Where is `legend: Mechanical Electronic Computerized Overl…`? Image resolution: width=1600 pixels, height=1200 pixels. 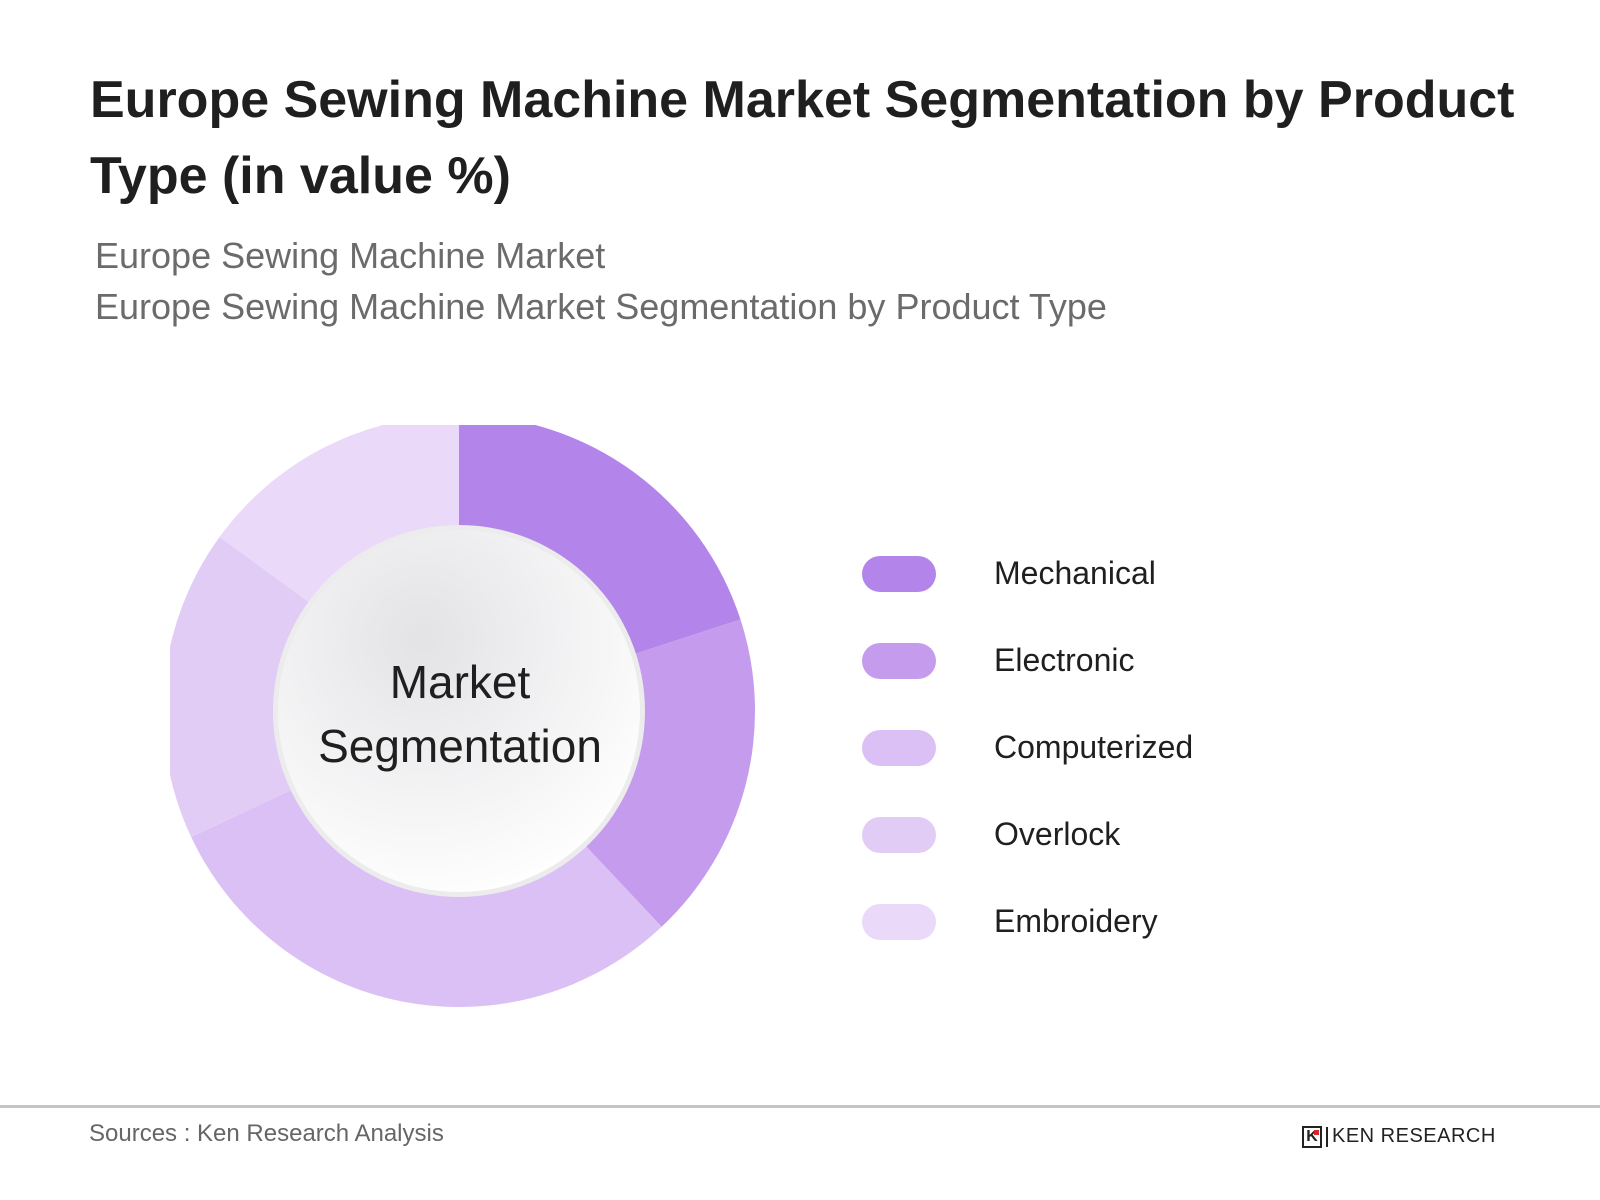 legend: Mechanical Electronic Computerized Overl… is located at coordinates (1027, 747).